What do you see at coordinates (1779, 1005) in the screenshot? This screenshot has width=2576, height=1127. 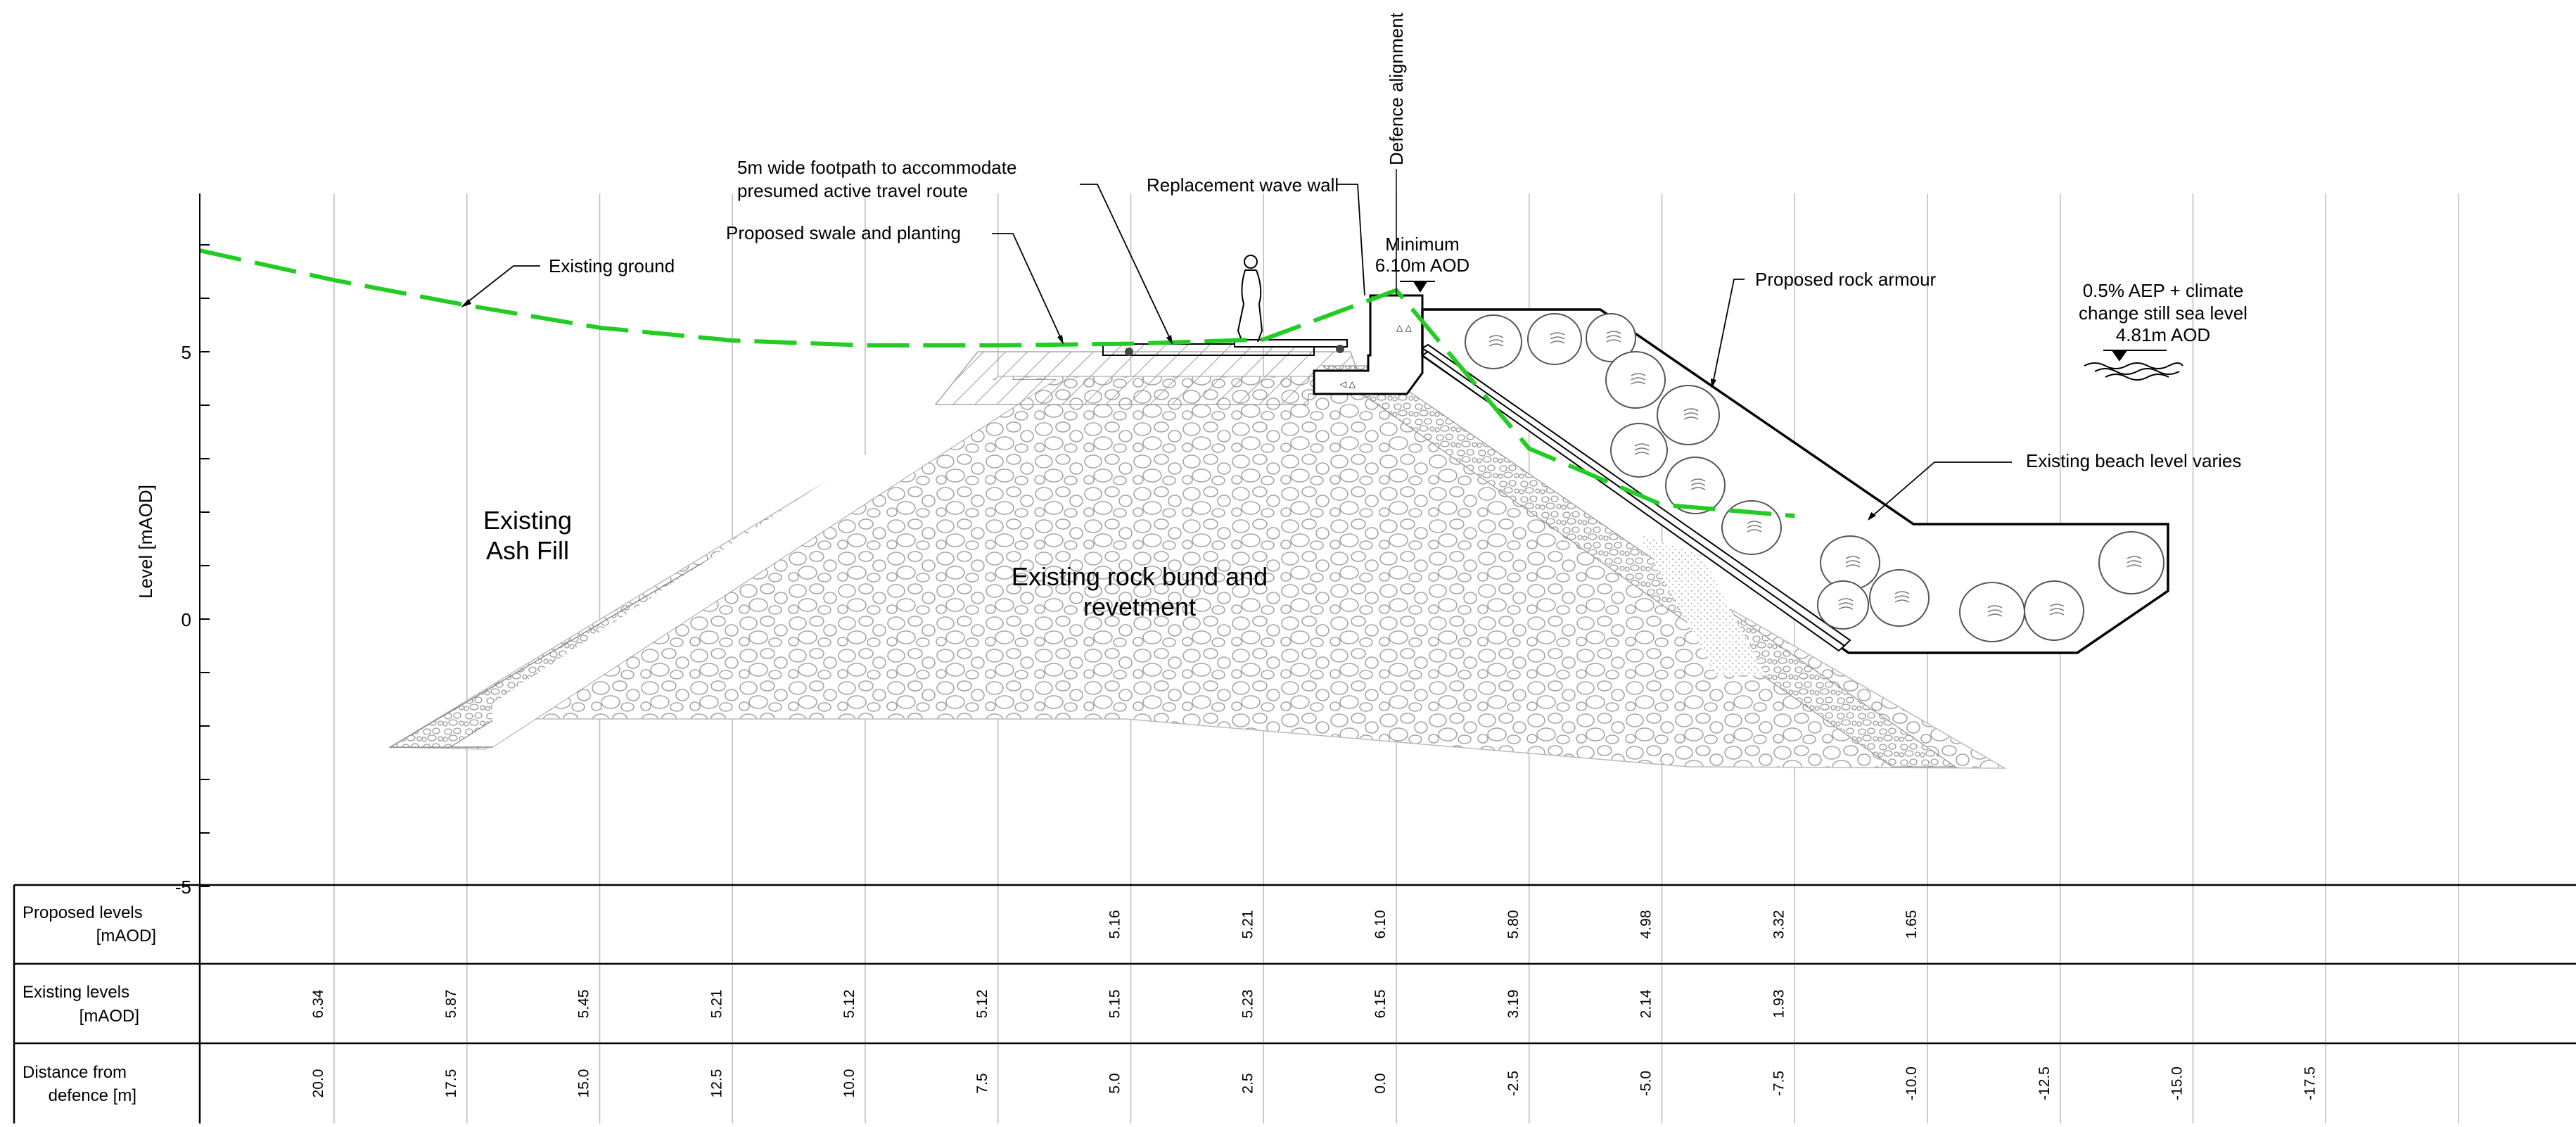 I see `table-cell-value: 1.93` at bounding box center [1779, 1005].